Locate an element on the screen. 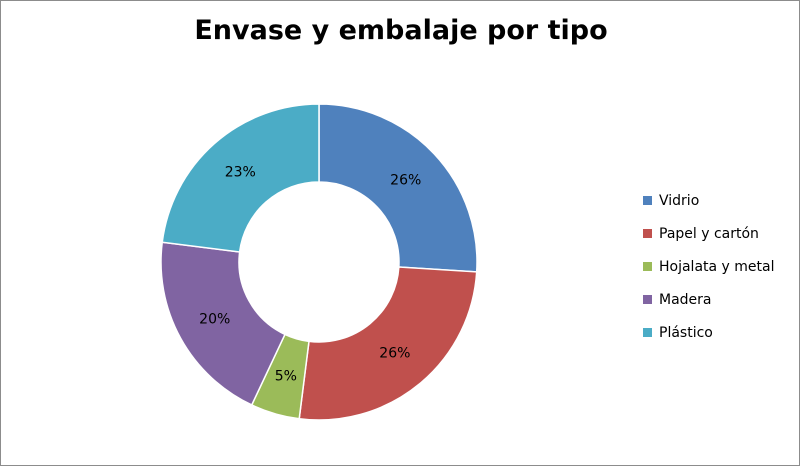 The width and height of the screenshot is (800, 467). legend-item: Madera is located at coordinates (709, 299).